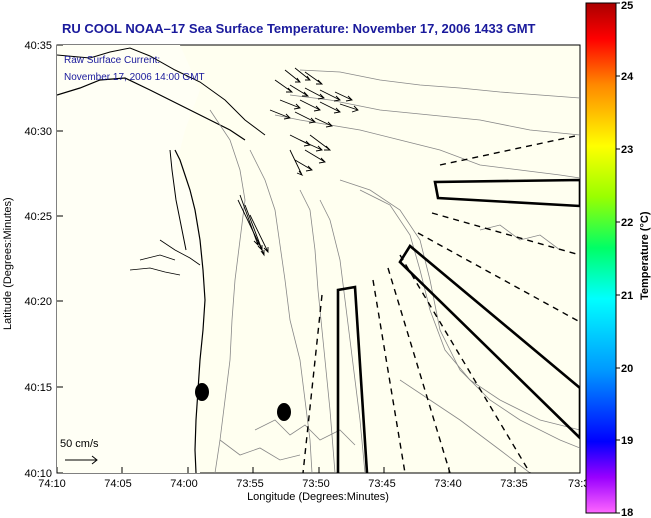  I want to click on y-axis-label: Latitude (Degrees:Minutes), so click(8, 263).